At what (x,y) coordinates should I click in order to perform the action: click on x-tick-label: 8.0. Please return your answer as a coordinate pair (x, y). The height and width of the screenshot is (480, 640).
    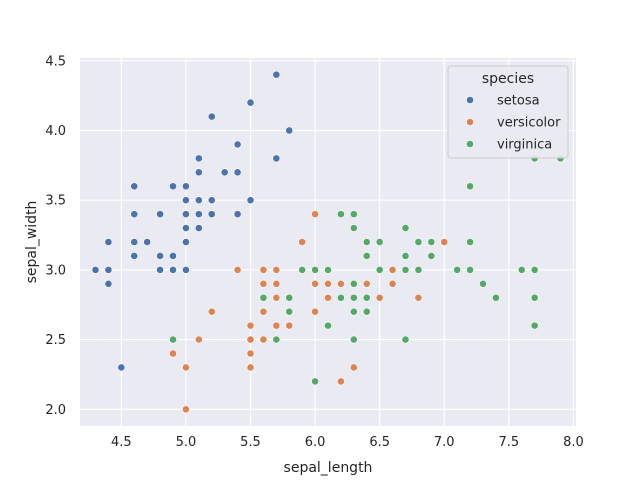
    Looking at the image, I should click on (573, 442).